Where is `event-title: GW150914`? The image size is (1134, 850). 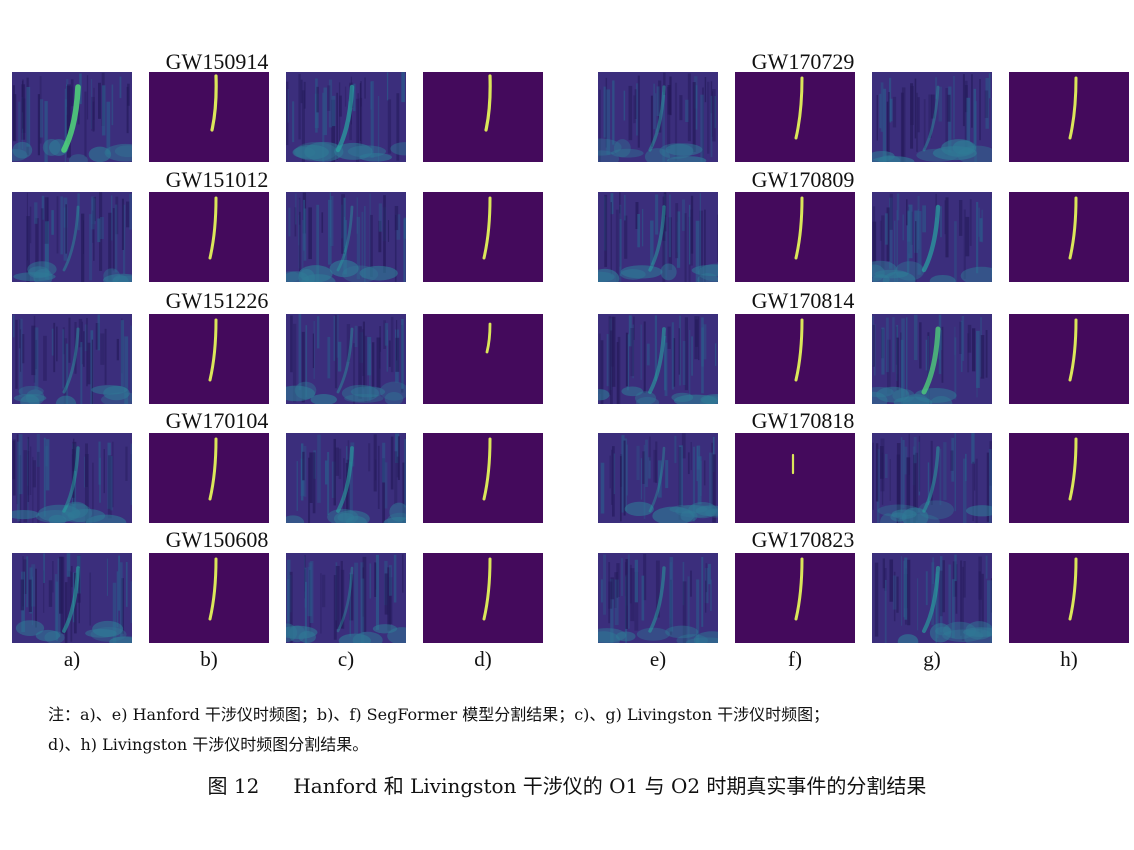
event-title: GW150914 is located at coordinates (217, 61).